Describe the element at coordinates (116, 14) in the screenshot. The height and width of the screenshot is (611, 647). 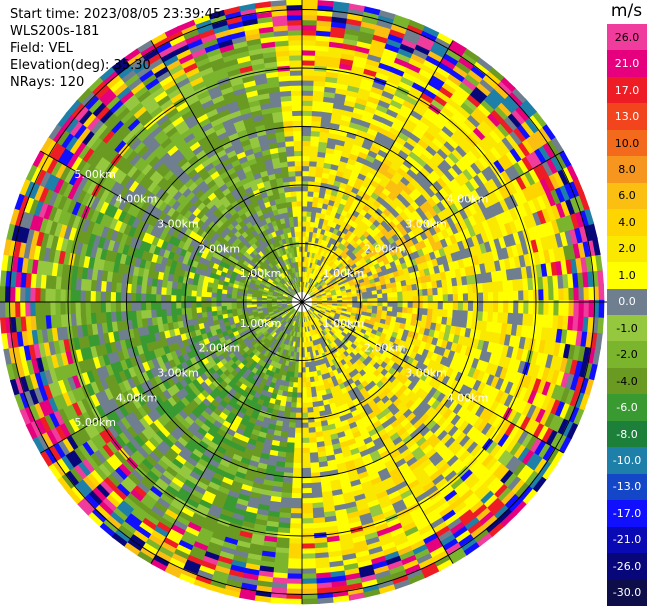
I see `start-time-text: Start time: 2023/08/05 23:39:45` at that location.